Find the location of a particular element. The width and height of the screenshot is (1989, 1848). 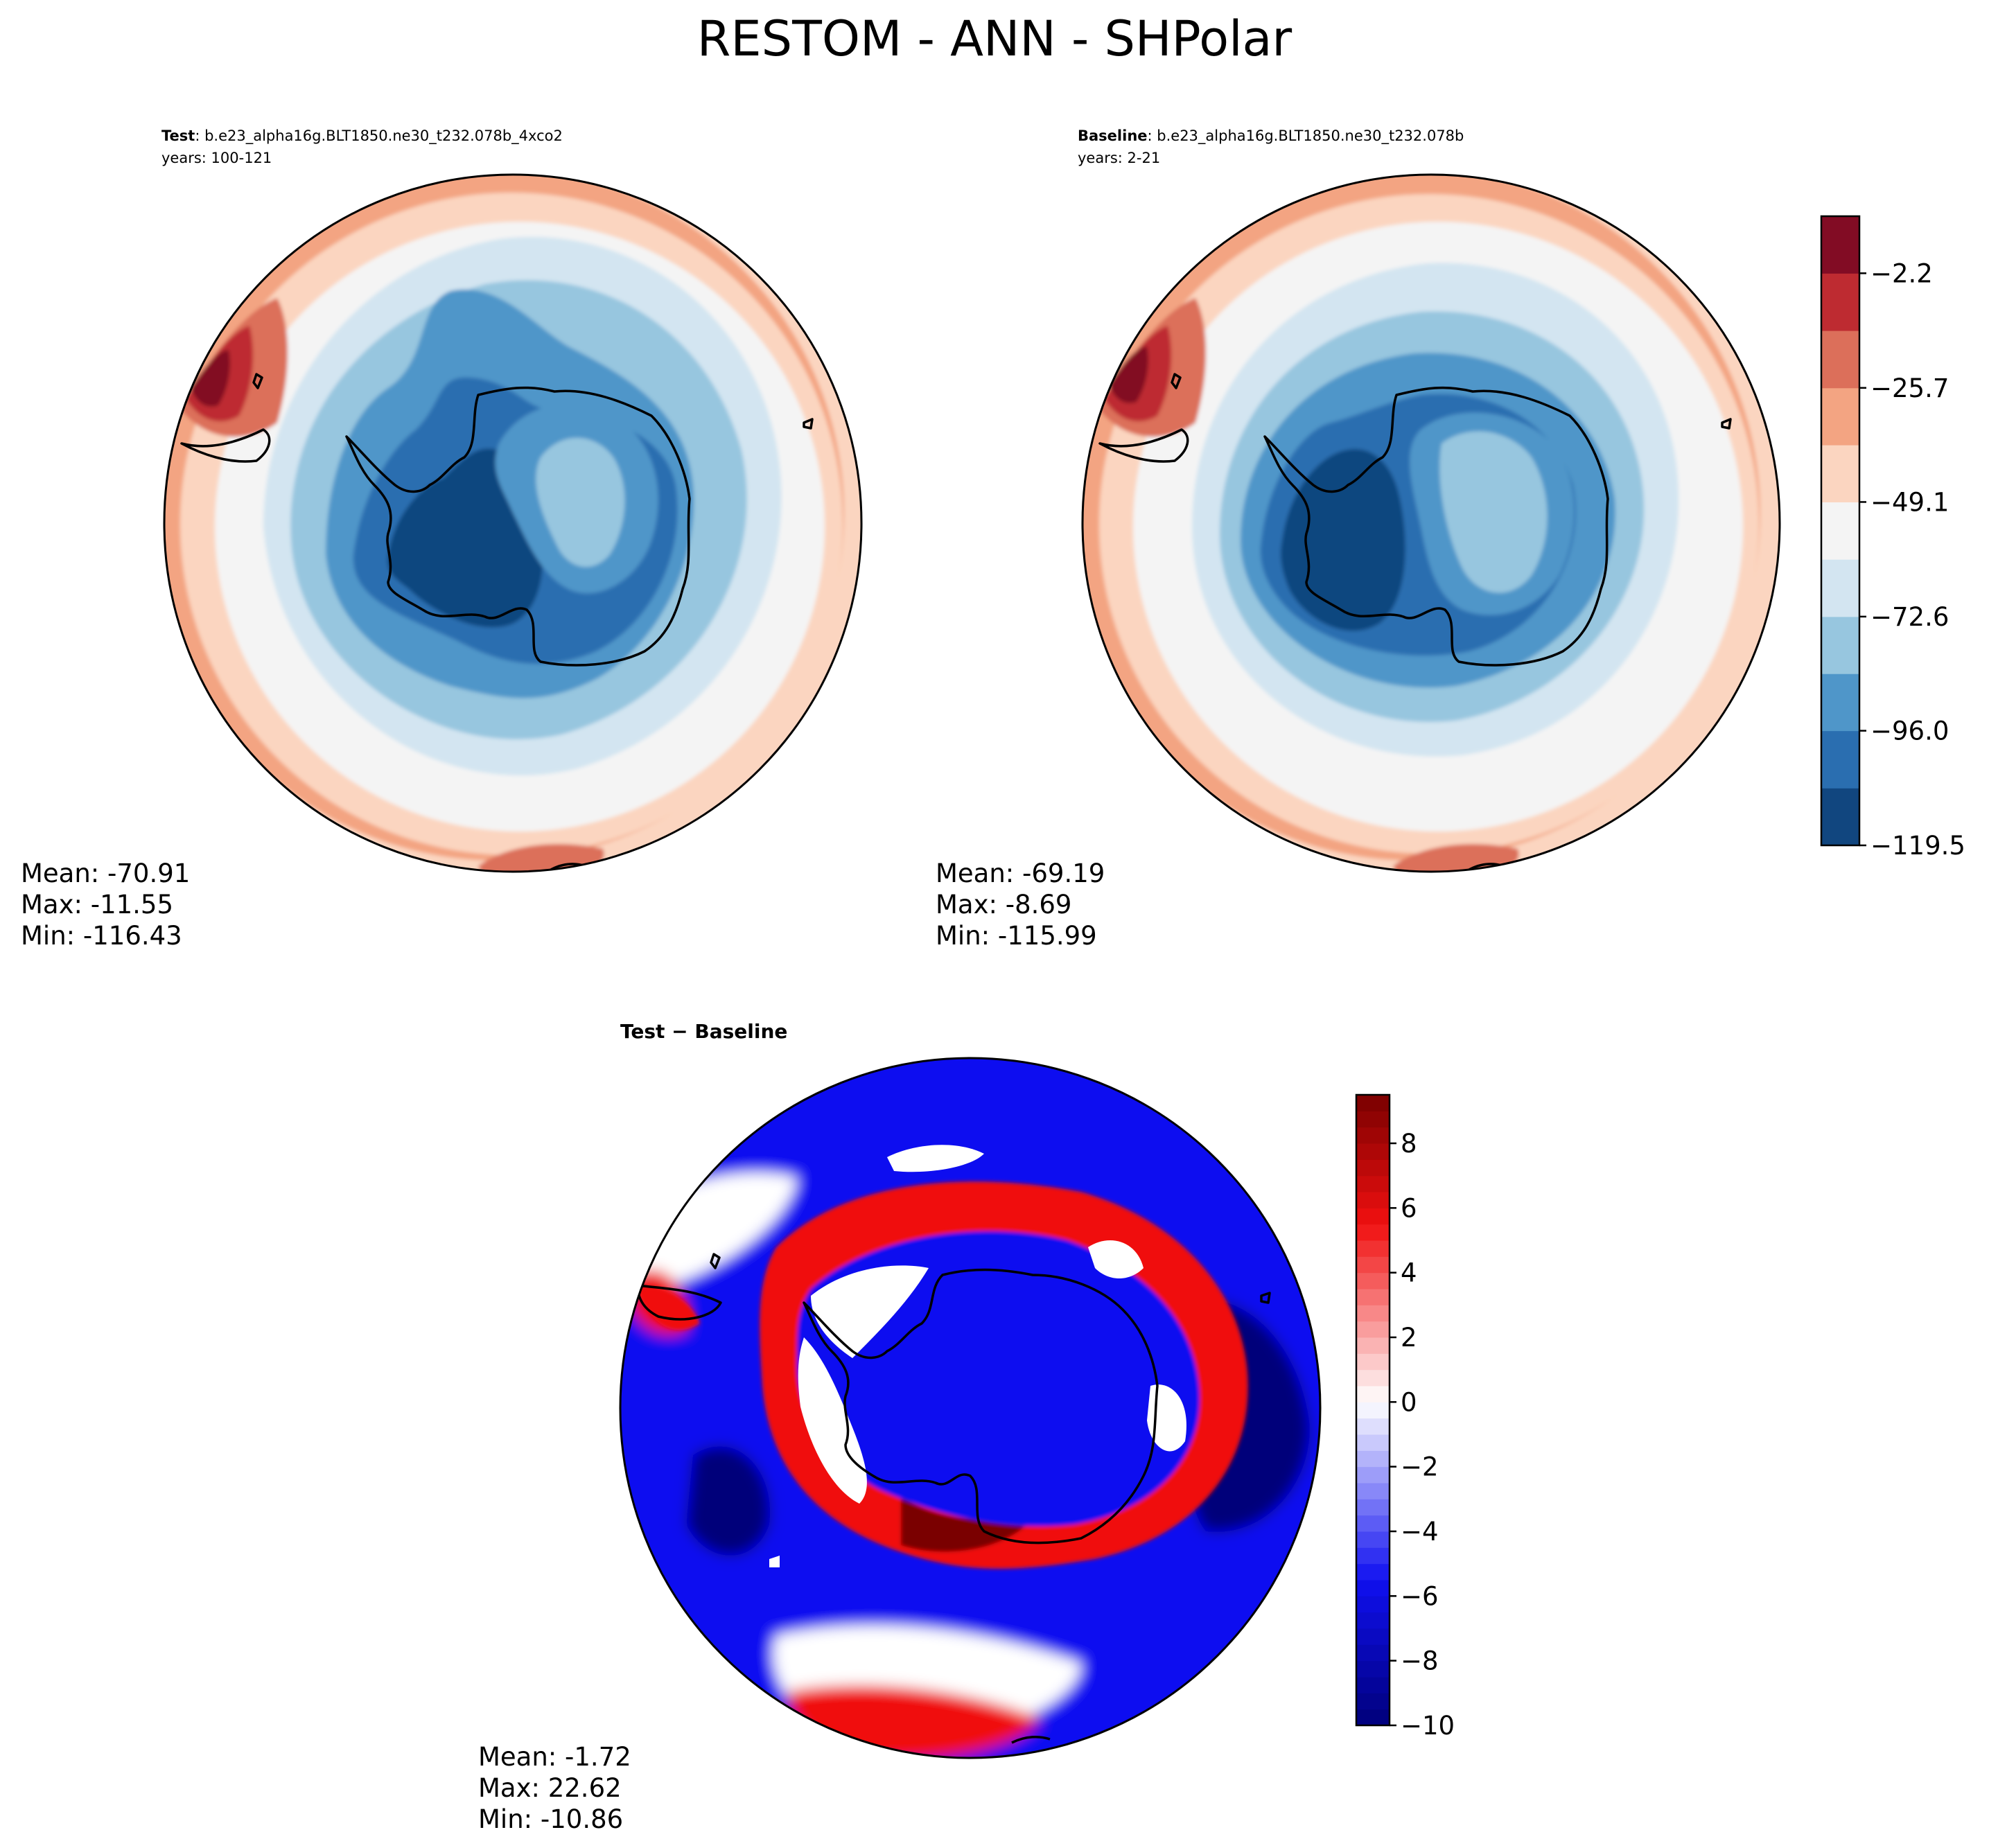

test-antarctica-coast is located at coordinates (518, 526).